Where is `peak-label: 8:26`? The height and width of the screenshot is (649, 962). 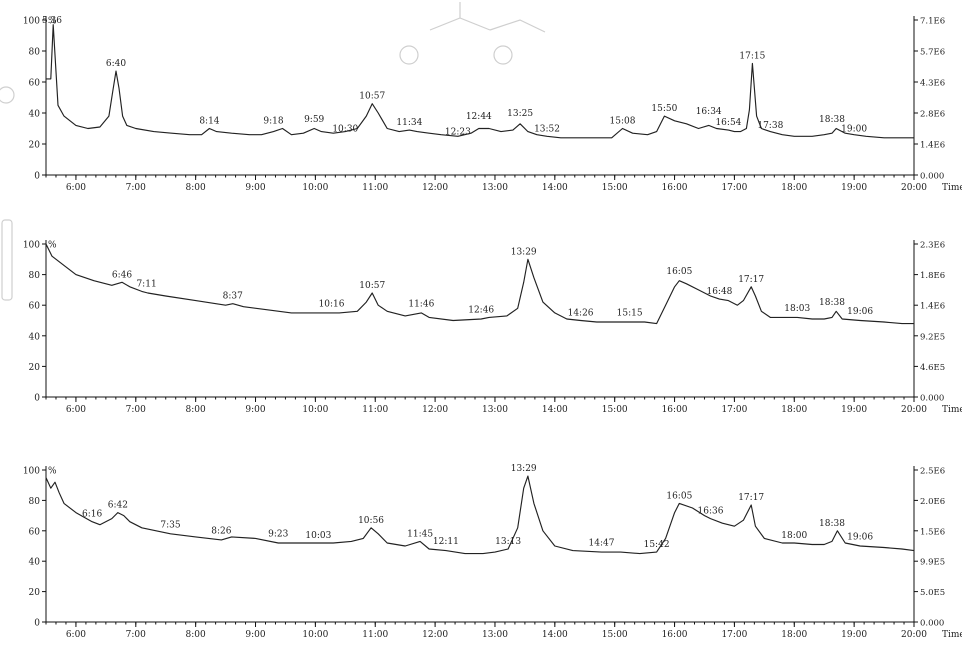 peak-label: 8:26 is located at coordinates (221, 531).